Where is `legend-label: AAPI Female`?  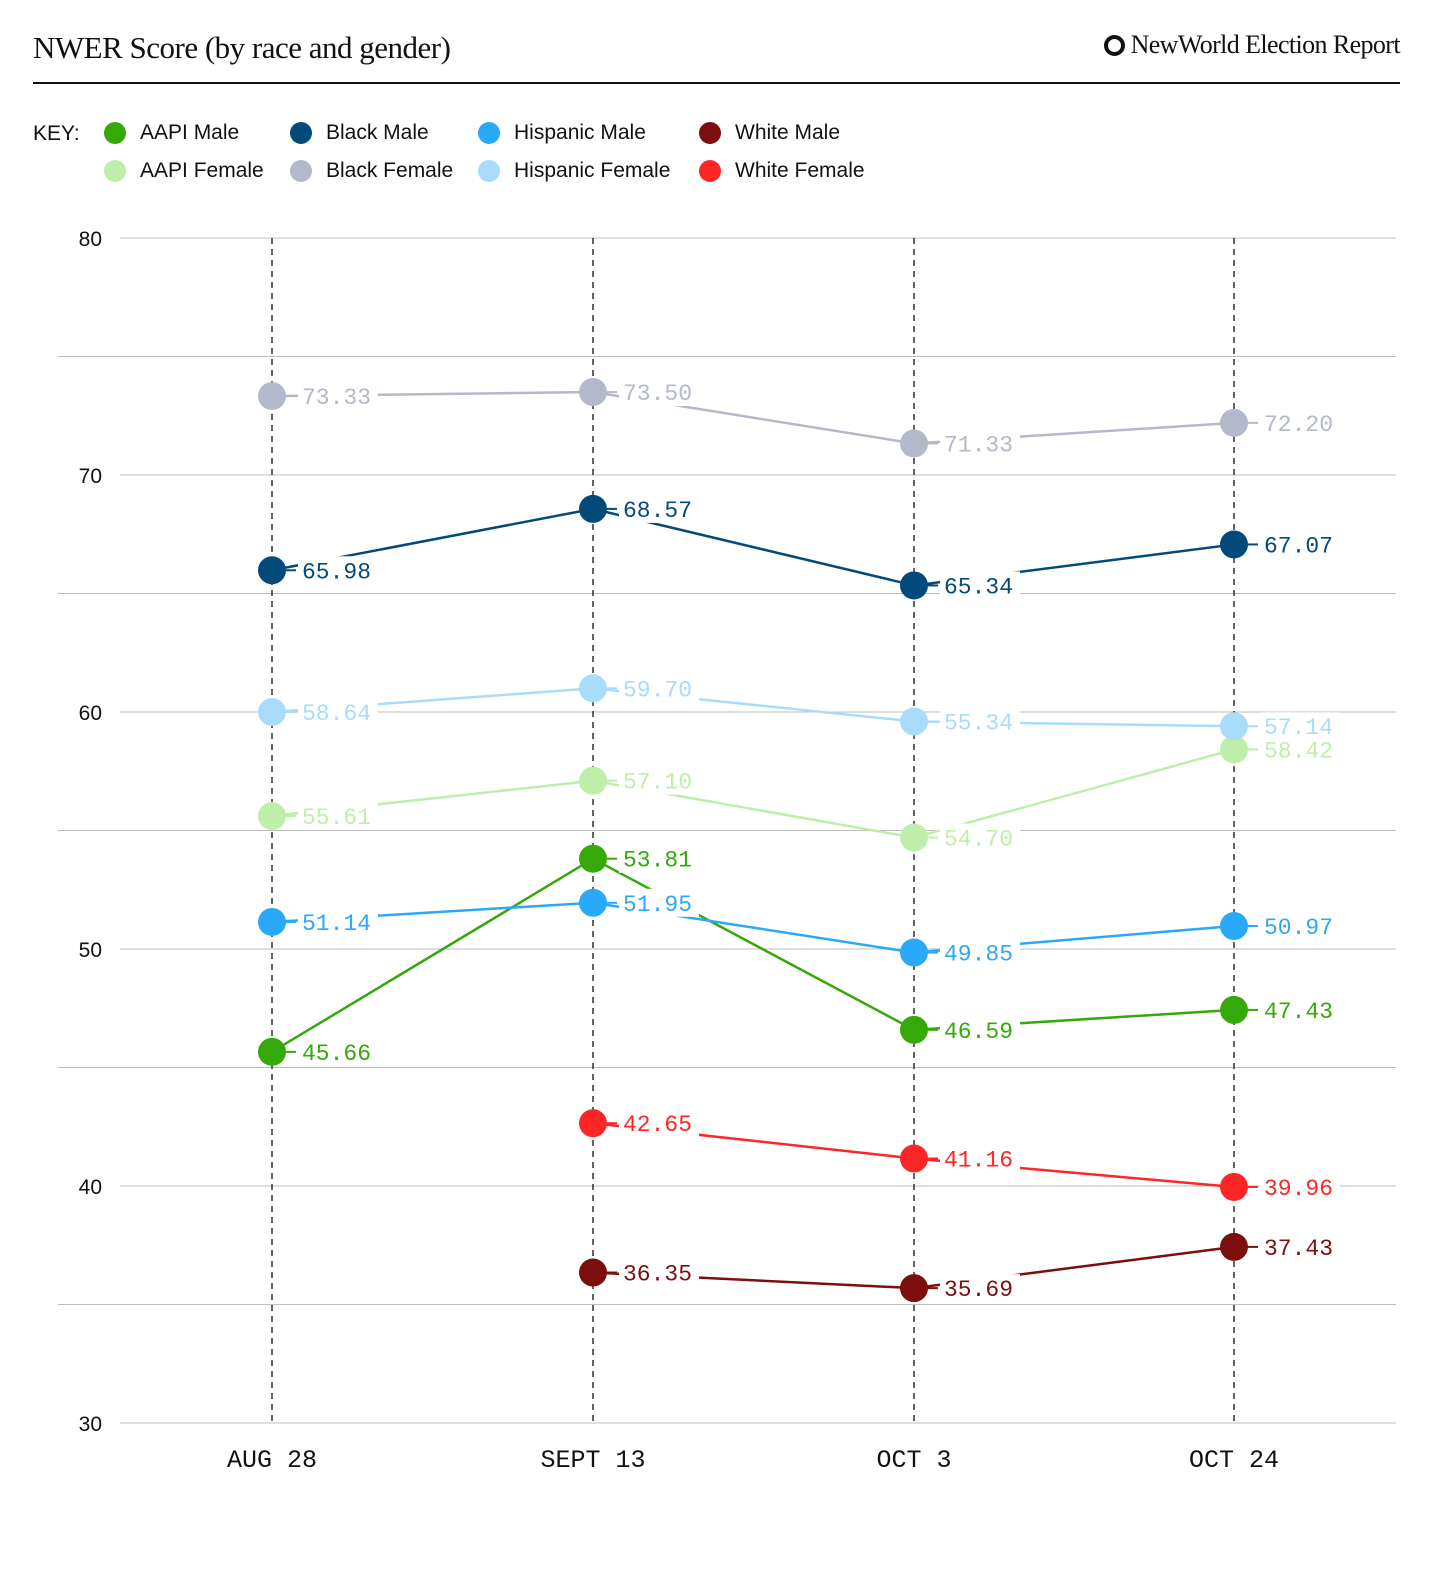 legend-label: AAPI Female is located at coordinates (202, 170).